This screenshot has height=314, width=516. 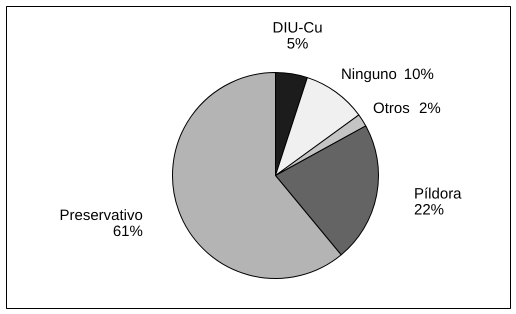 I want to click on data-label: 61%, so click(x=127, y=231).